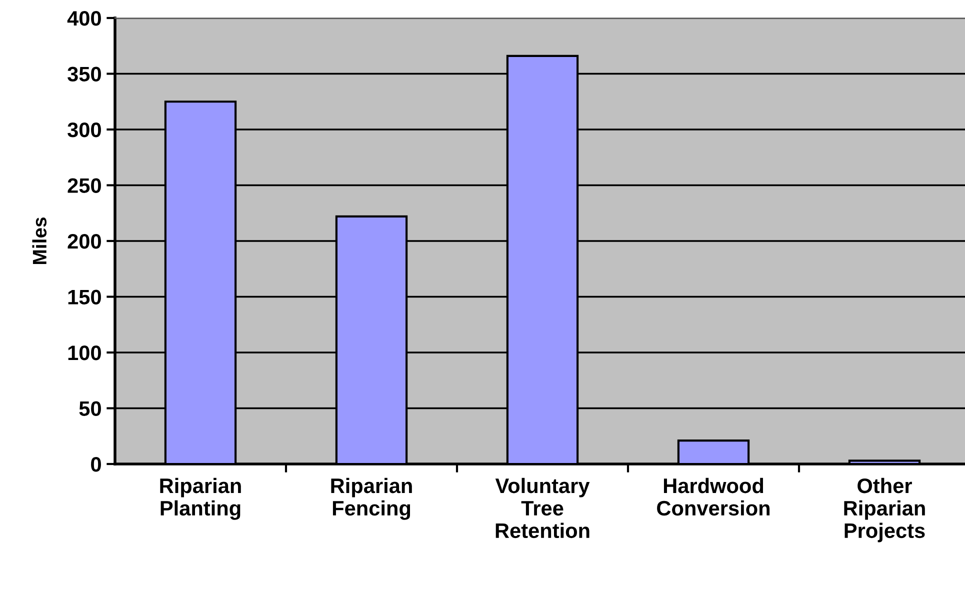  Describe the element at coordinates (84, 297) in the screenshot. I see `y-tick-label: 150` at that location.